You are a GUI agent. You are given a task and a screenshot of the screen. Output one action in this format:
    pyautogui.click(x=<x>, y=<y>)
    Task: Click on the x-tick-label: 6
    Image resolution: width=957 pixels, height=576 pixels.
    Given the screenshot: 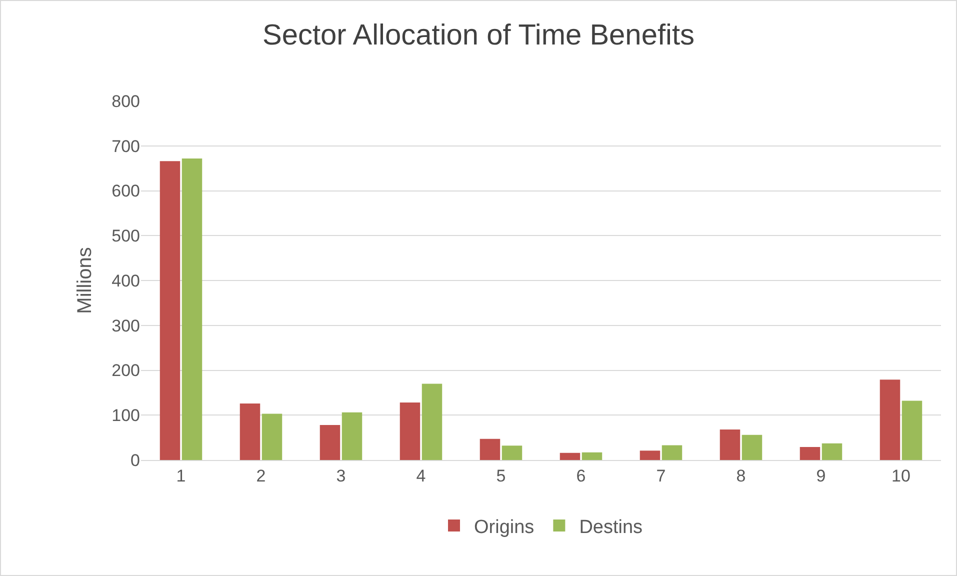 What is the action you would take?
    pyautogui.click(x=581, y=476)
    